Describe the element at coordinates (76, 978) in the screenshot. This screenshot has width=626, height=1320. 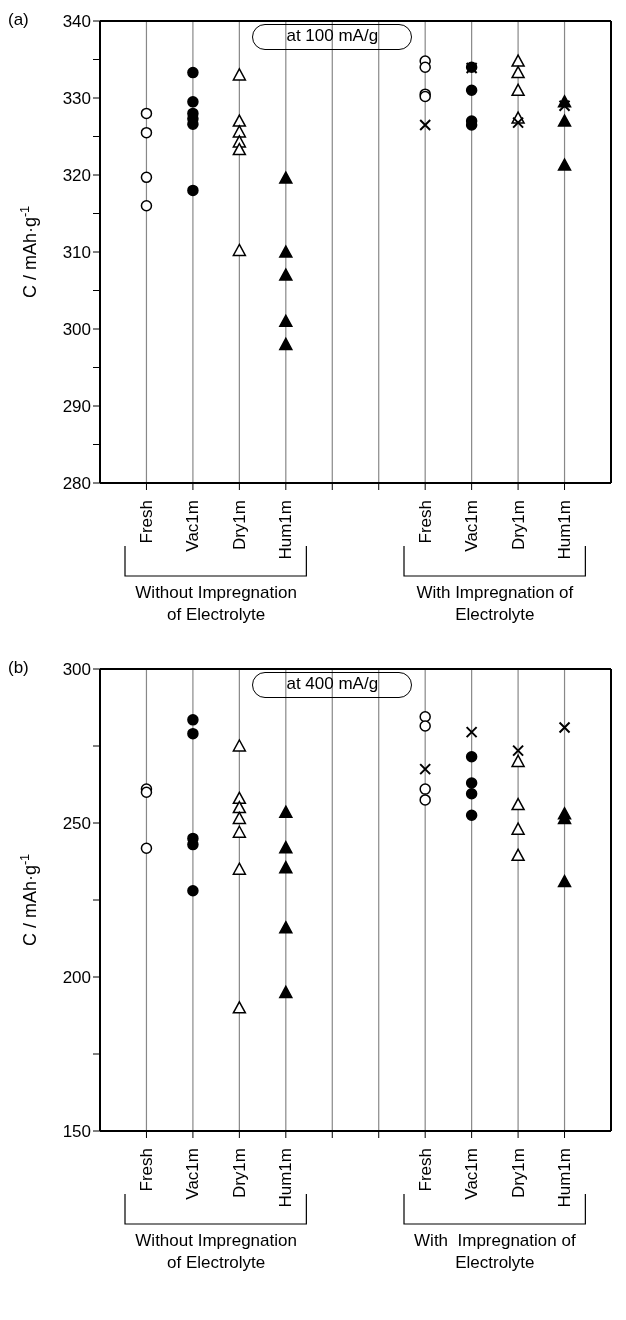
I see `y-tick-label: 200` at that location.